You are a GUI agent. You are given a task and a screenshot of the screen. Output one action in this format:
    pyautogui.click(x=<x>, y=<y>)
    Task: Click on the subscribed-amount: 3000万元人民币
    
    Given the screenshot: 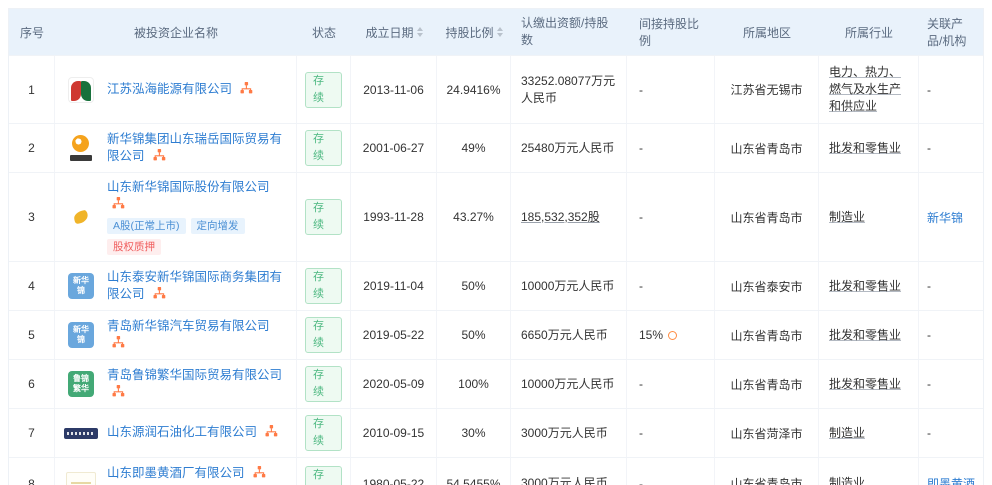 What is the action you would take?
    pyautogui.click(x=564, y=480)
    